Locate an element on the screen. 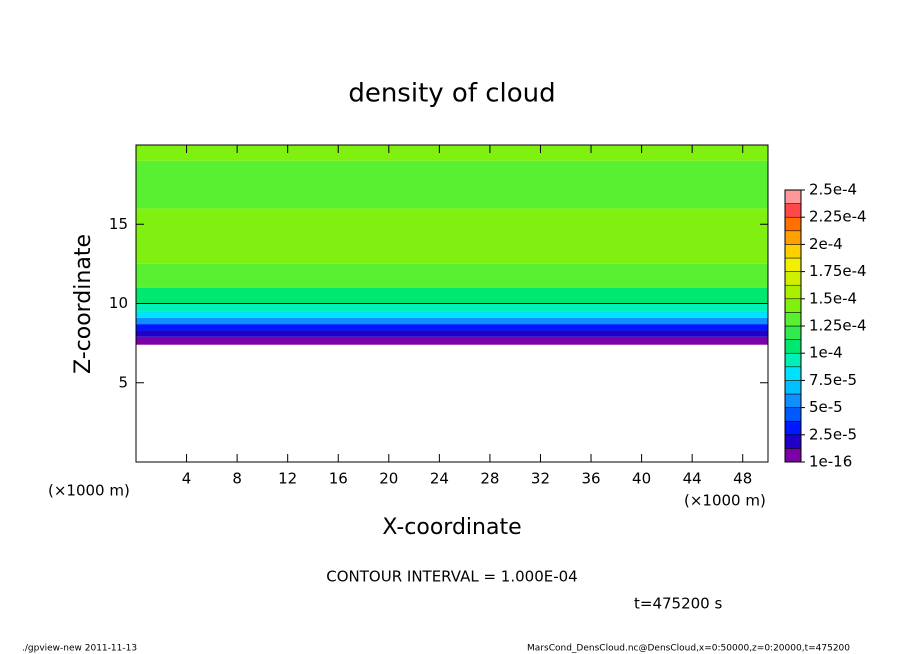 Image resolution: width=904 pixels, height=654 pixels. colorbar-label: 1e-16 is located at coordinates (830, 462).